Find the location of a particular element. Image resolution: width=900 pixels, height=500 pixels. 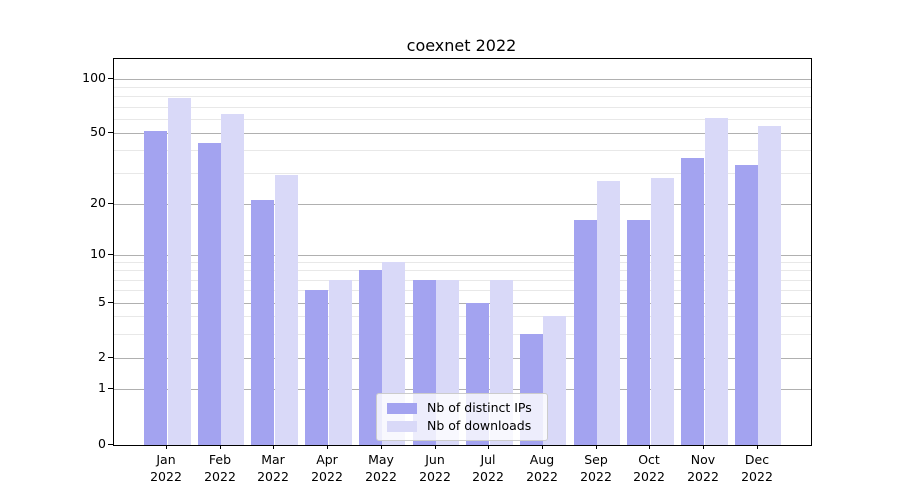

x-tick-label: Oct 2022 is located at coordinates (649, 468).